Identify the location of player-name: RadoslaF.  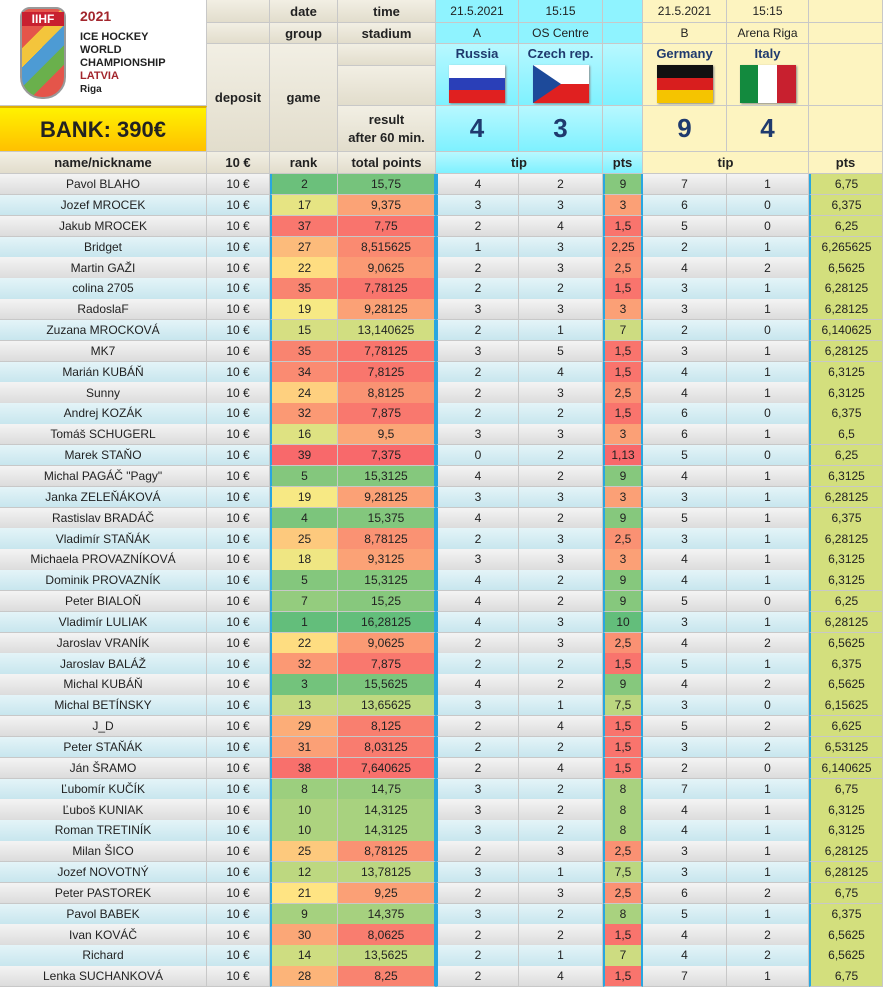
(103, 310).